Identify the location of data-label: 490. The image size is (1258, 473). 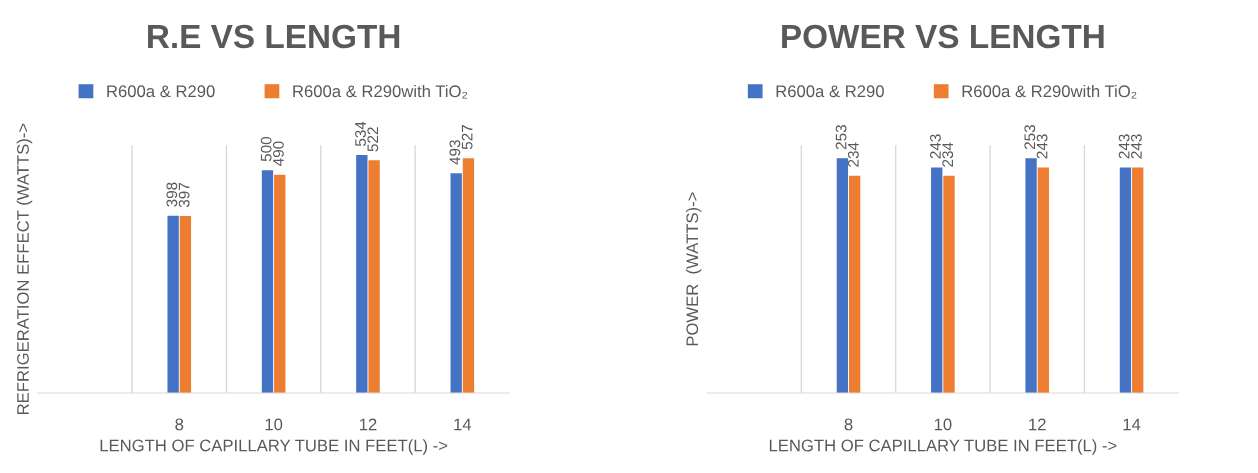
(278, 153).